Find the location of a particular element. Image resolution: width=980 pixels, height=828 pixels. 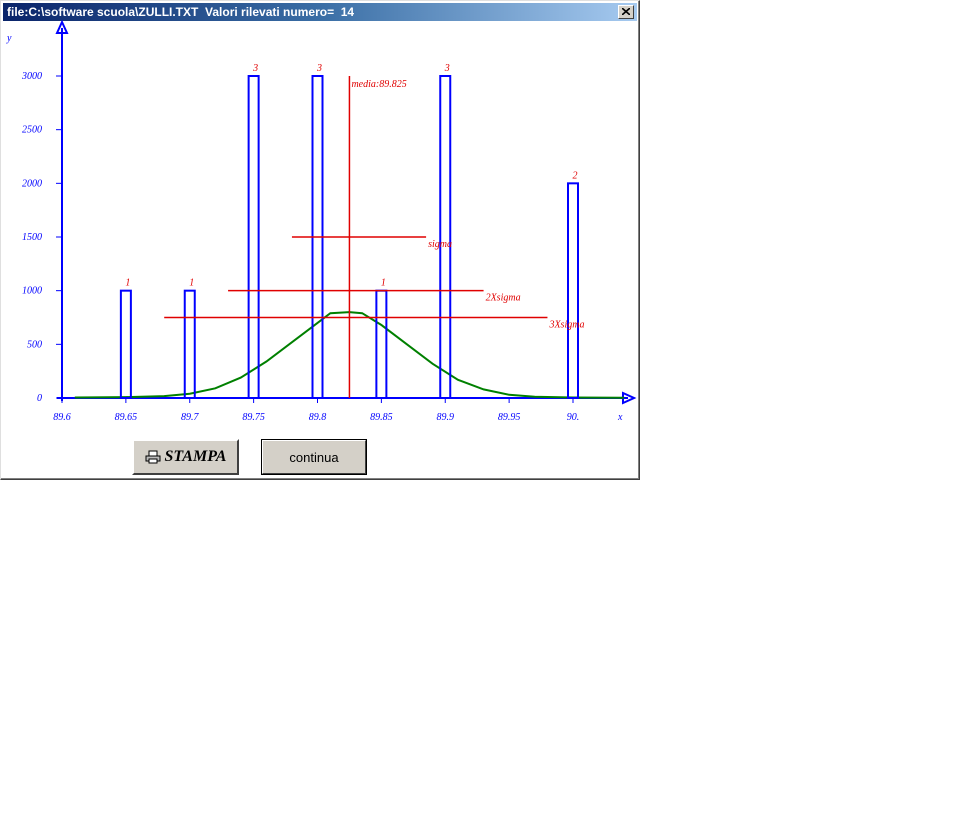

x-tick-label: 89.6 is located at coordinates (62, 417).